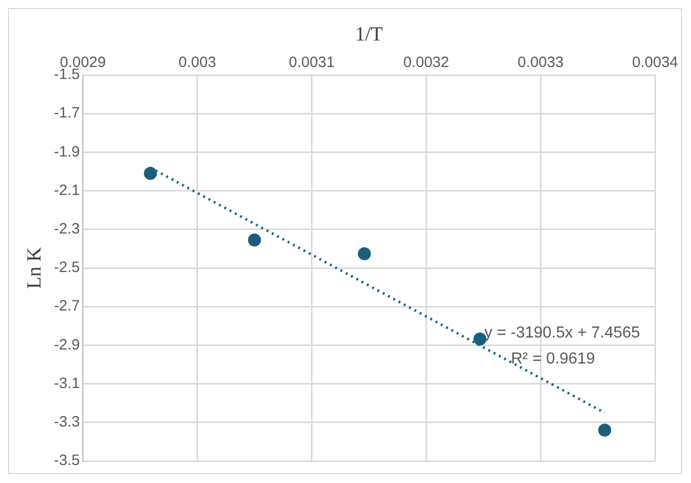  Describe the element at coordinates (67, 422) in the screenshot. I see `y-tick-label: -3.3` at that location.